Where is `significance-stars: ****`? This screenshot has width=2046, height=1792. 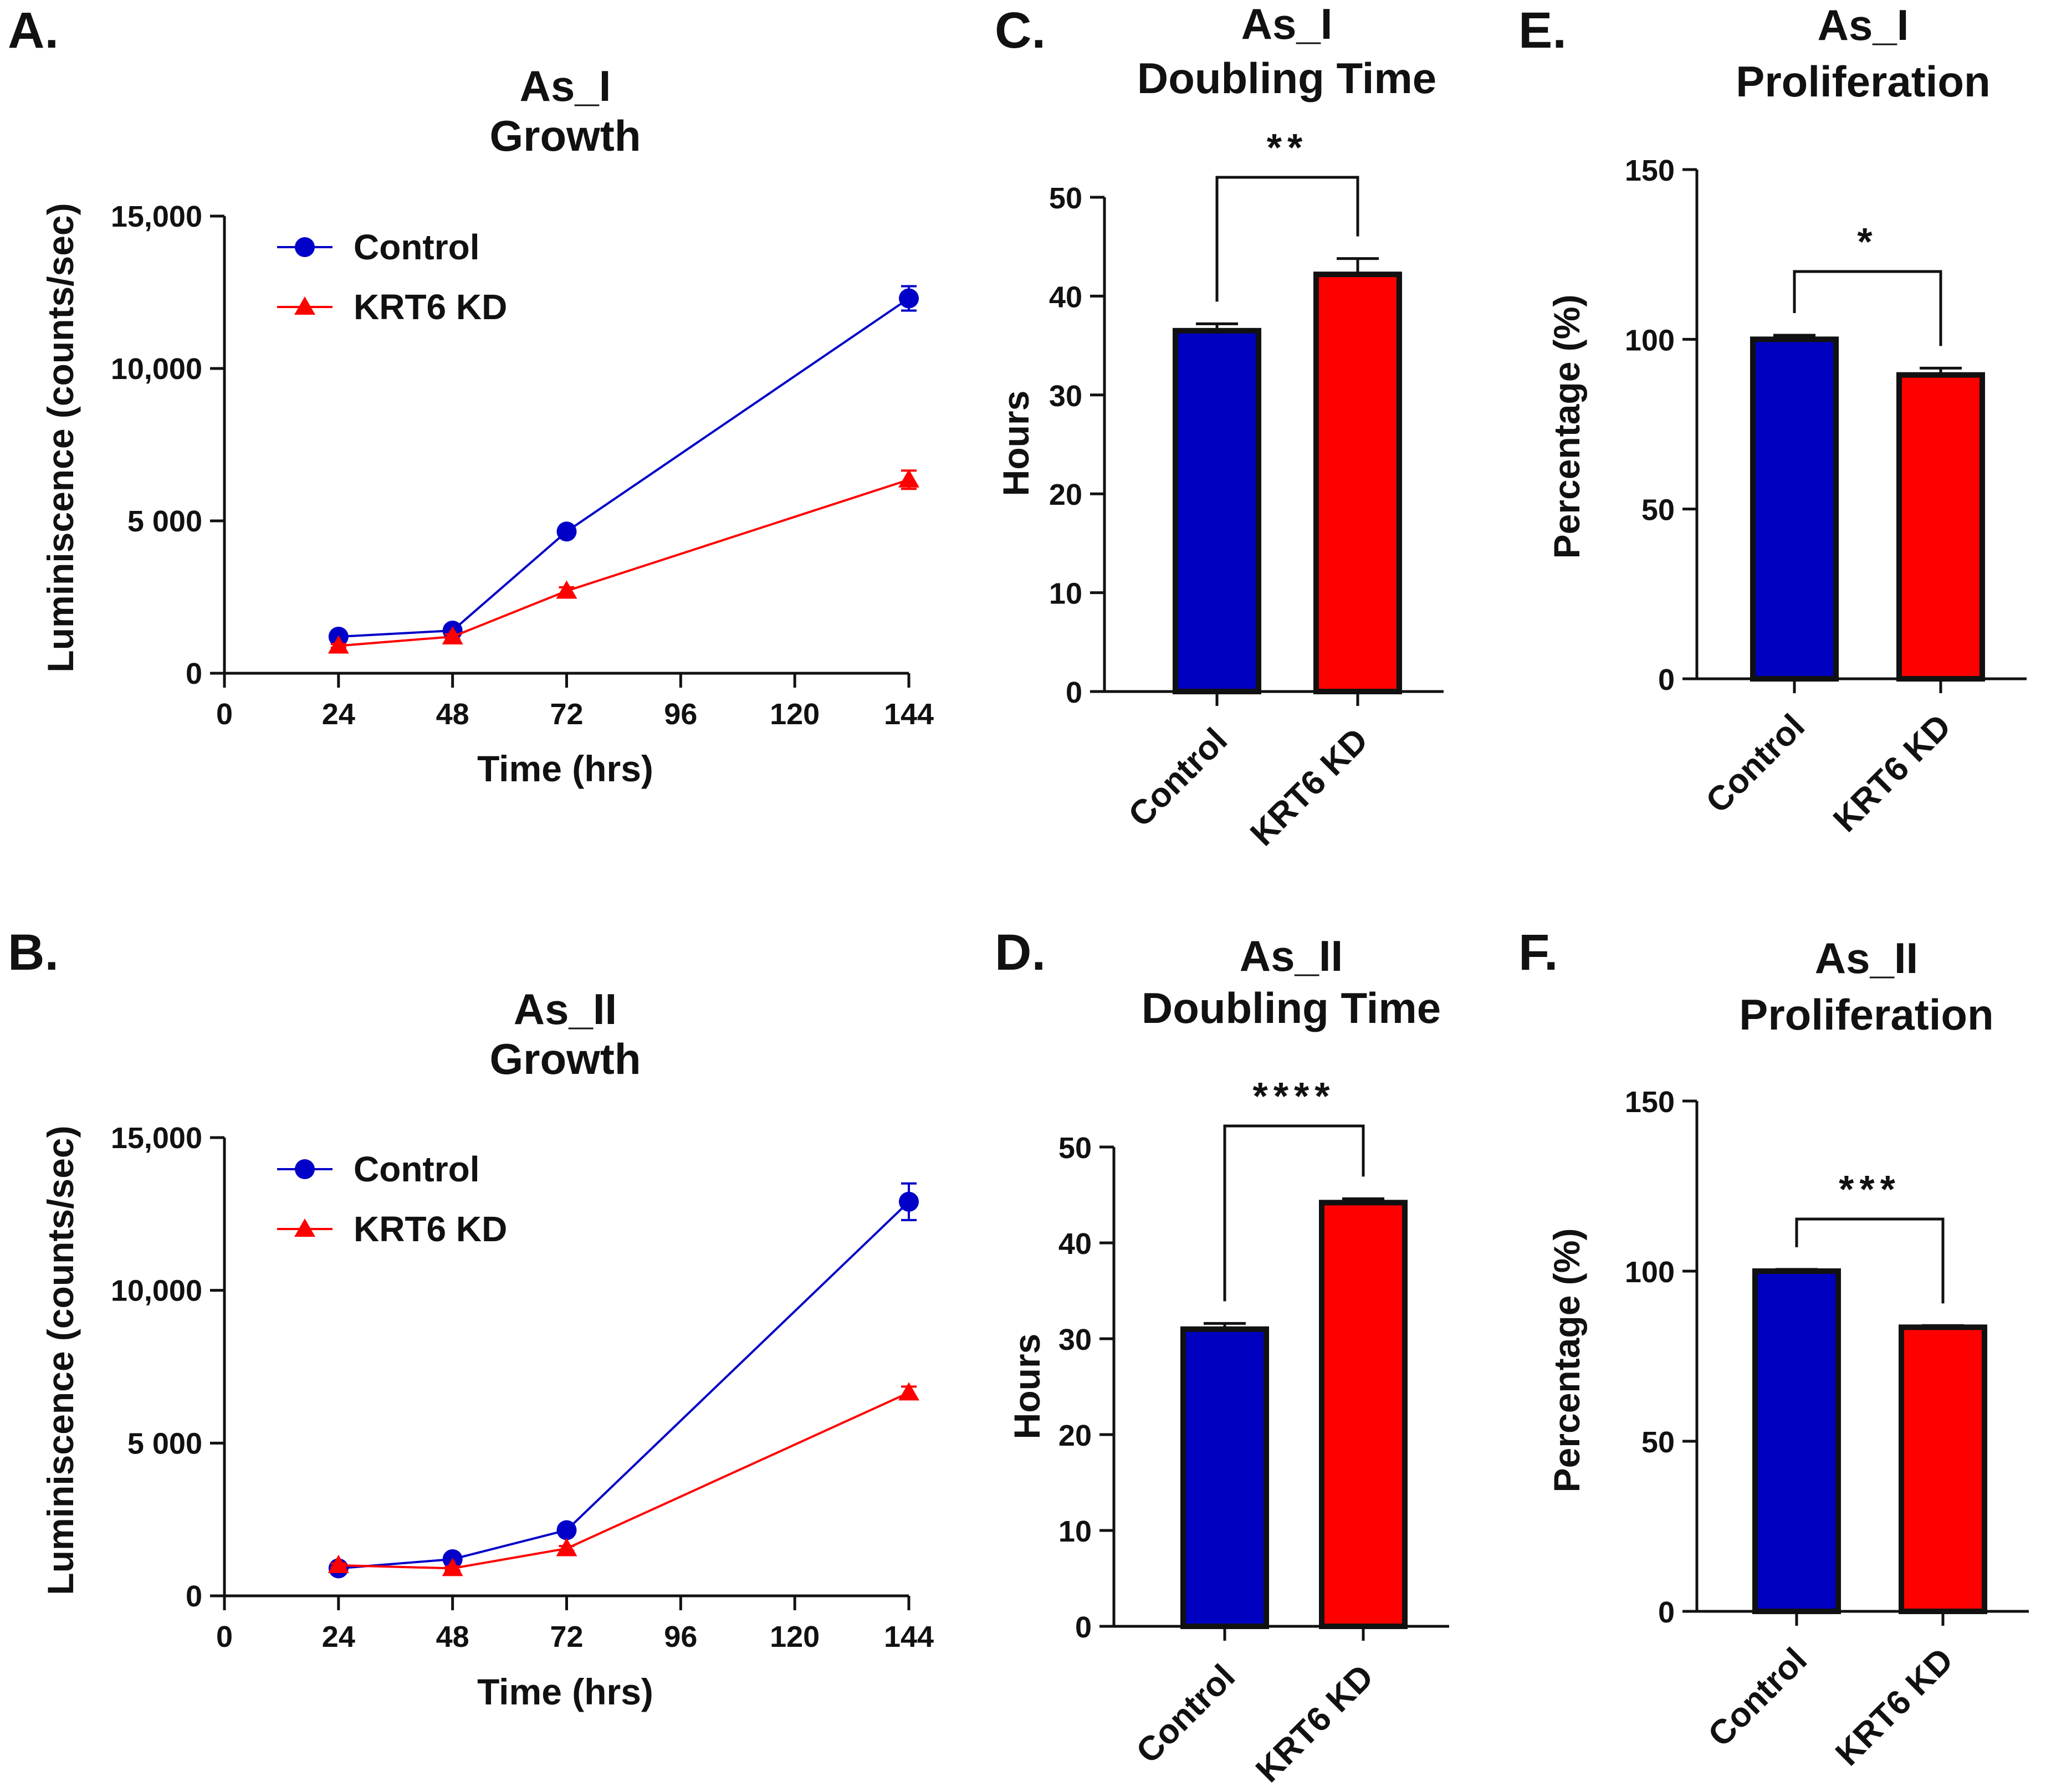
significance-stars: **** is located at coordinates (1294, 1096).